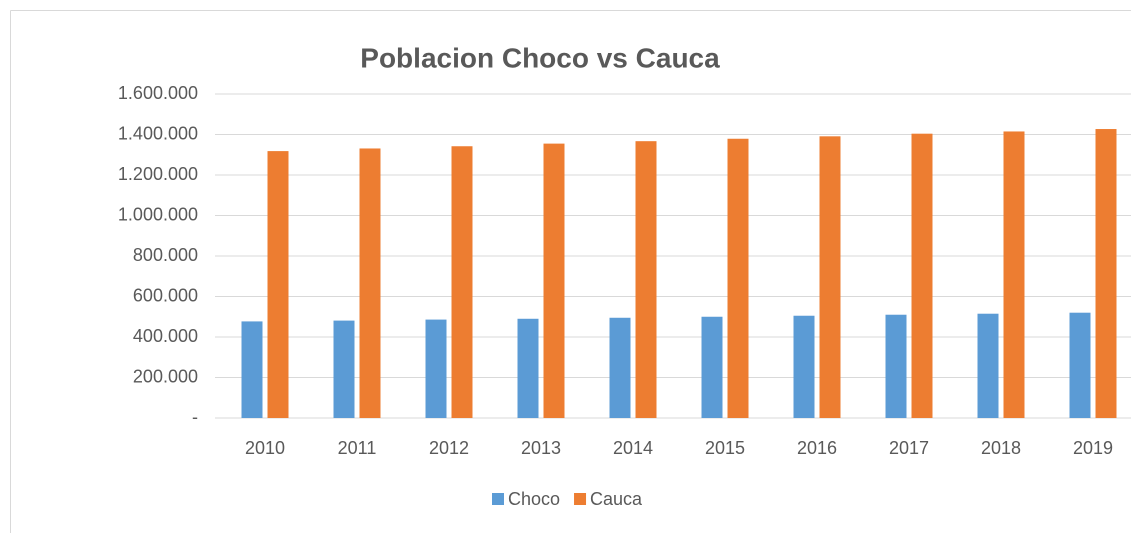  I want to click on legend-label: Cauca, so click(616, 499).